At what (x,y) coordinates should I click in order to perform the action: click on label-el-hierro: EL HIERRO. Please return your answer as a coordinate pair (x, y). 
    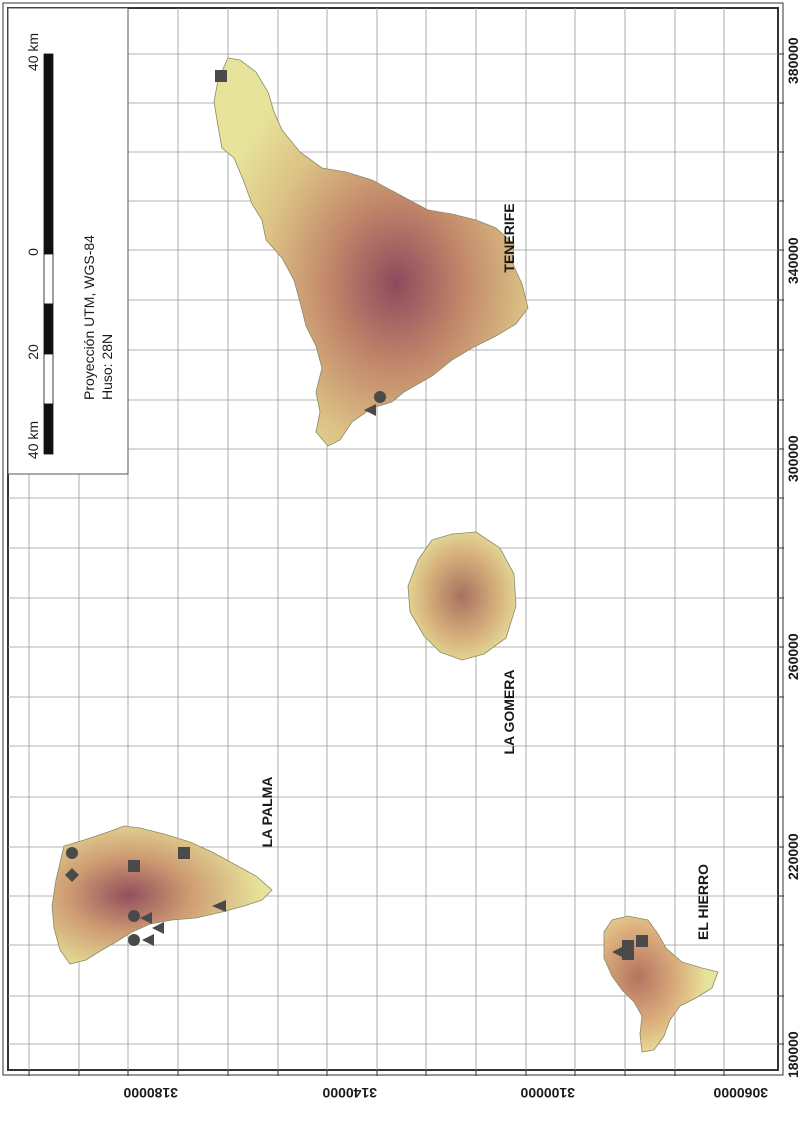
    Looking at the image, I should click on (703, 902).